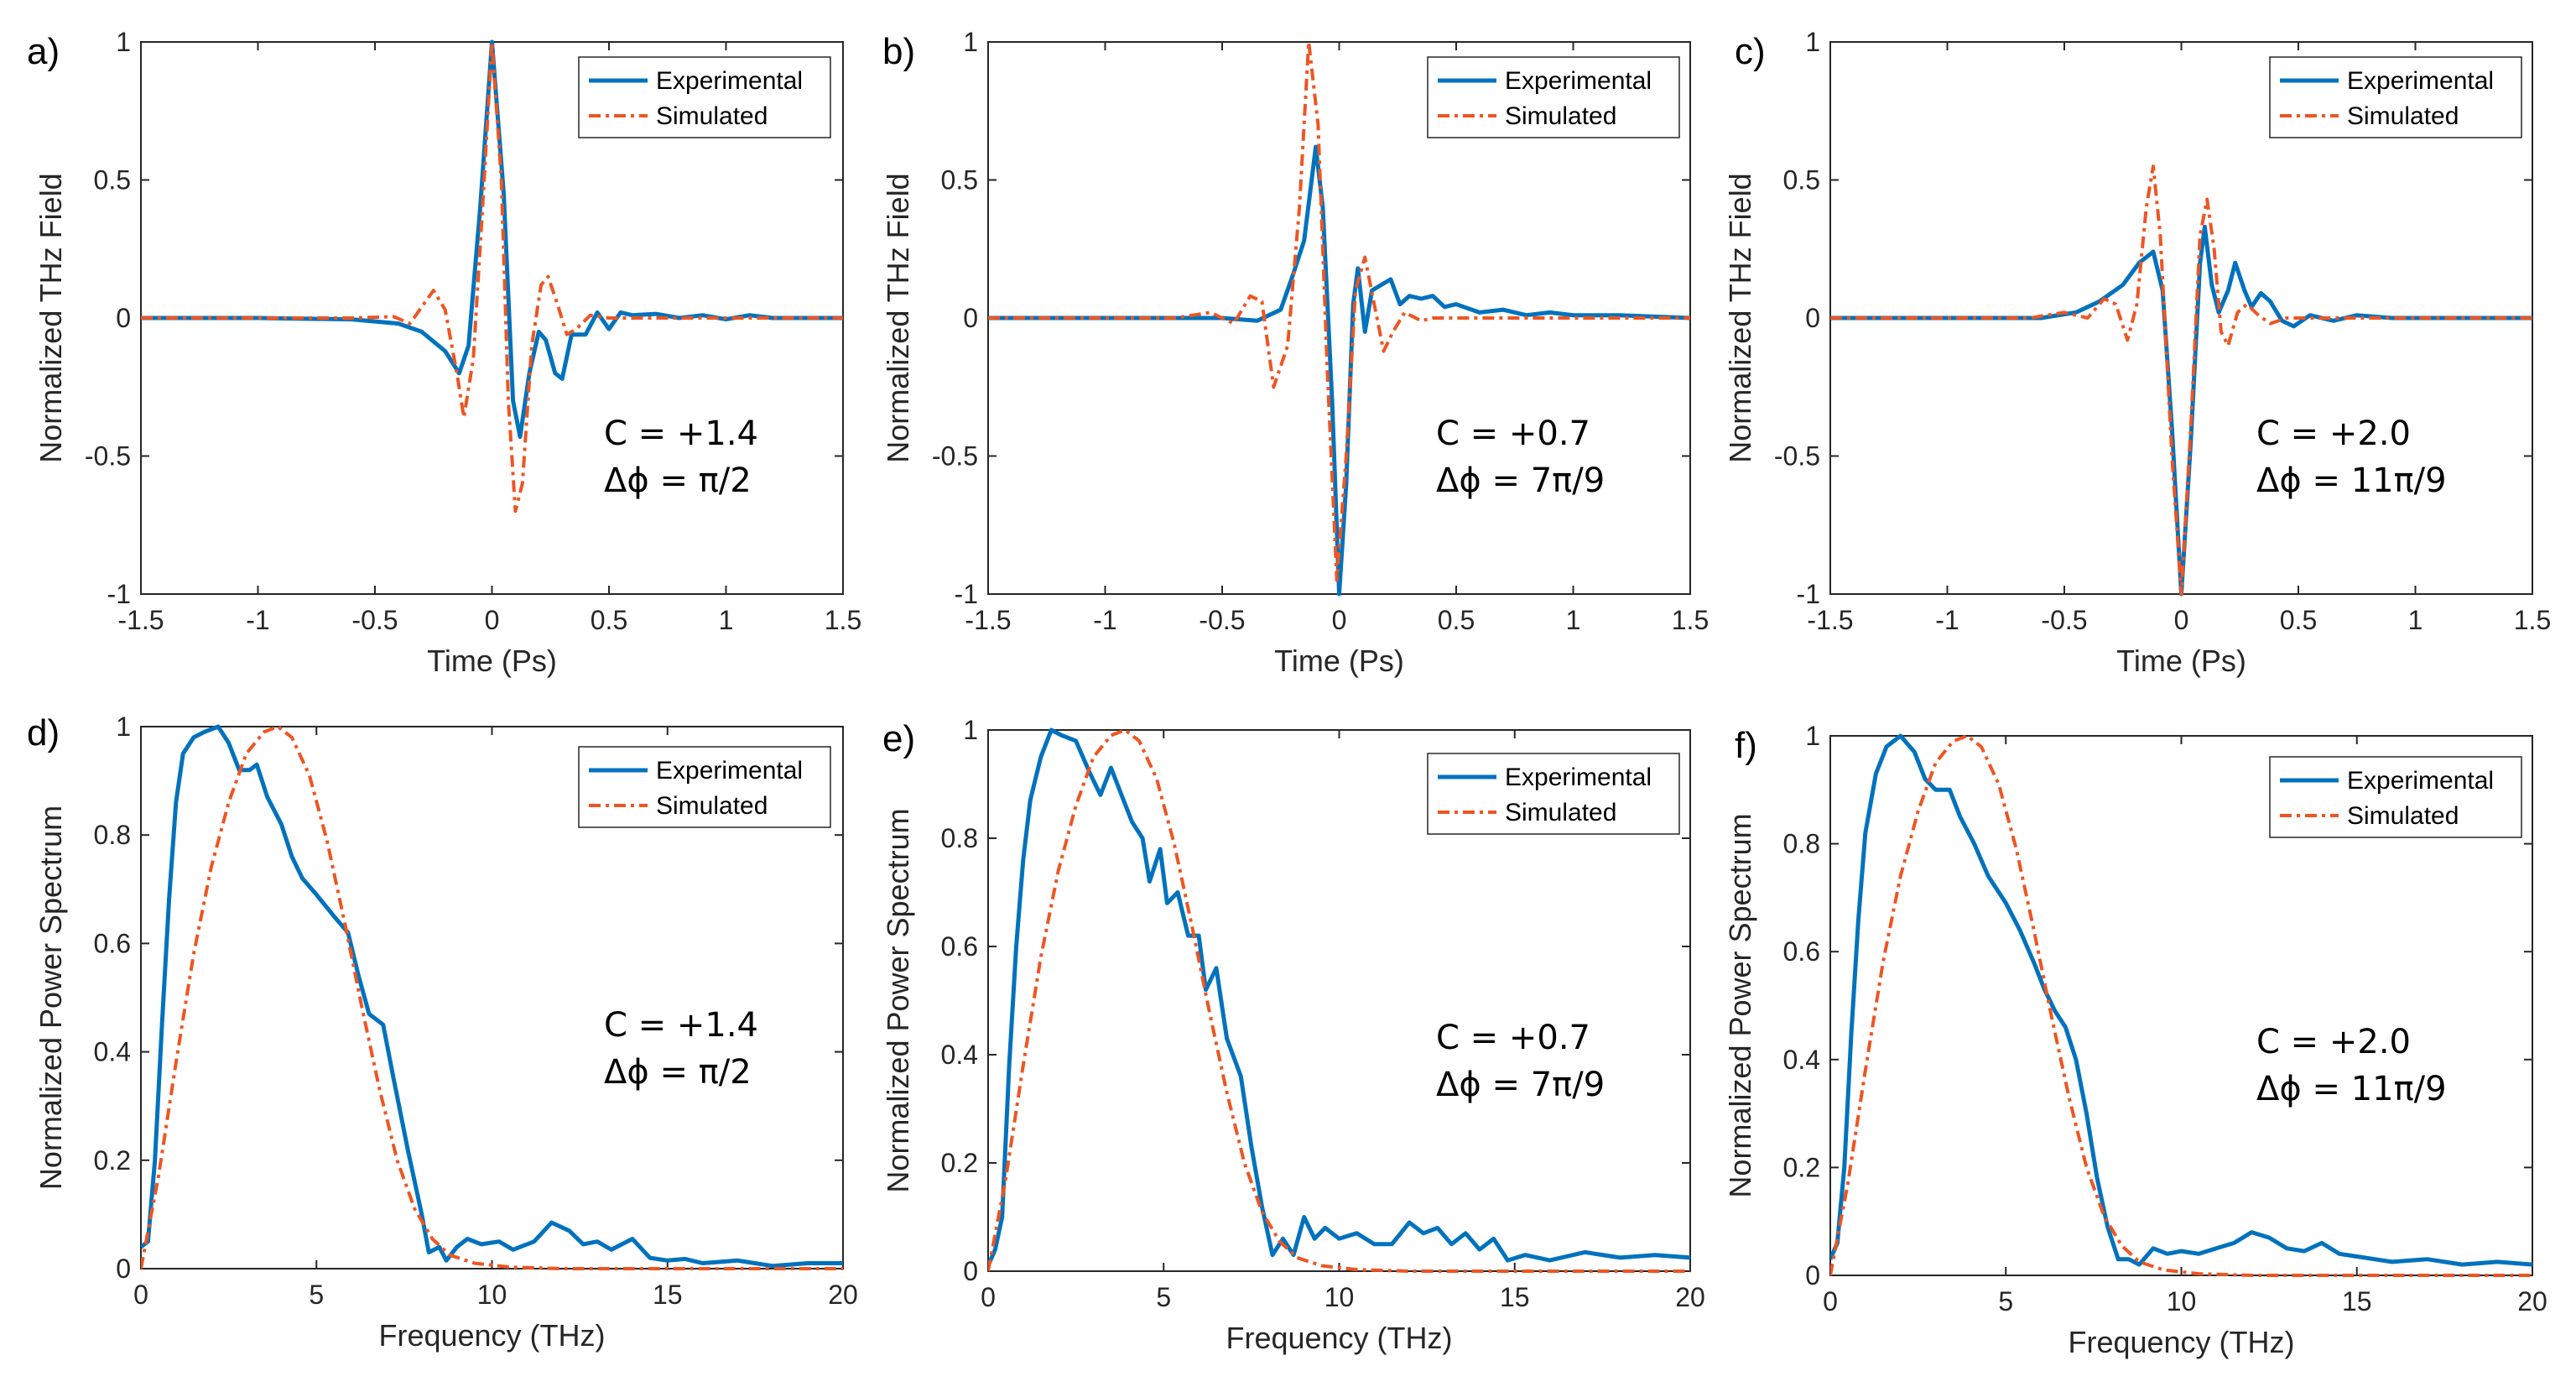  Describe the element at coordinates (2532, 1301) in the screenshot. I see `x-tick-label: 20` at that location.